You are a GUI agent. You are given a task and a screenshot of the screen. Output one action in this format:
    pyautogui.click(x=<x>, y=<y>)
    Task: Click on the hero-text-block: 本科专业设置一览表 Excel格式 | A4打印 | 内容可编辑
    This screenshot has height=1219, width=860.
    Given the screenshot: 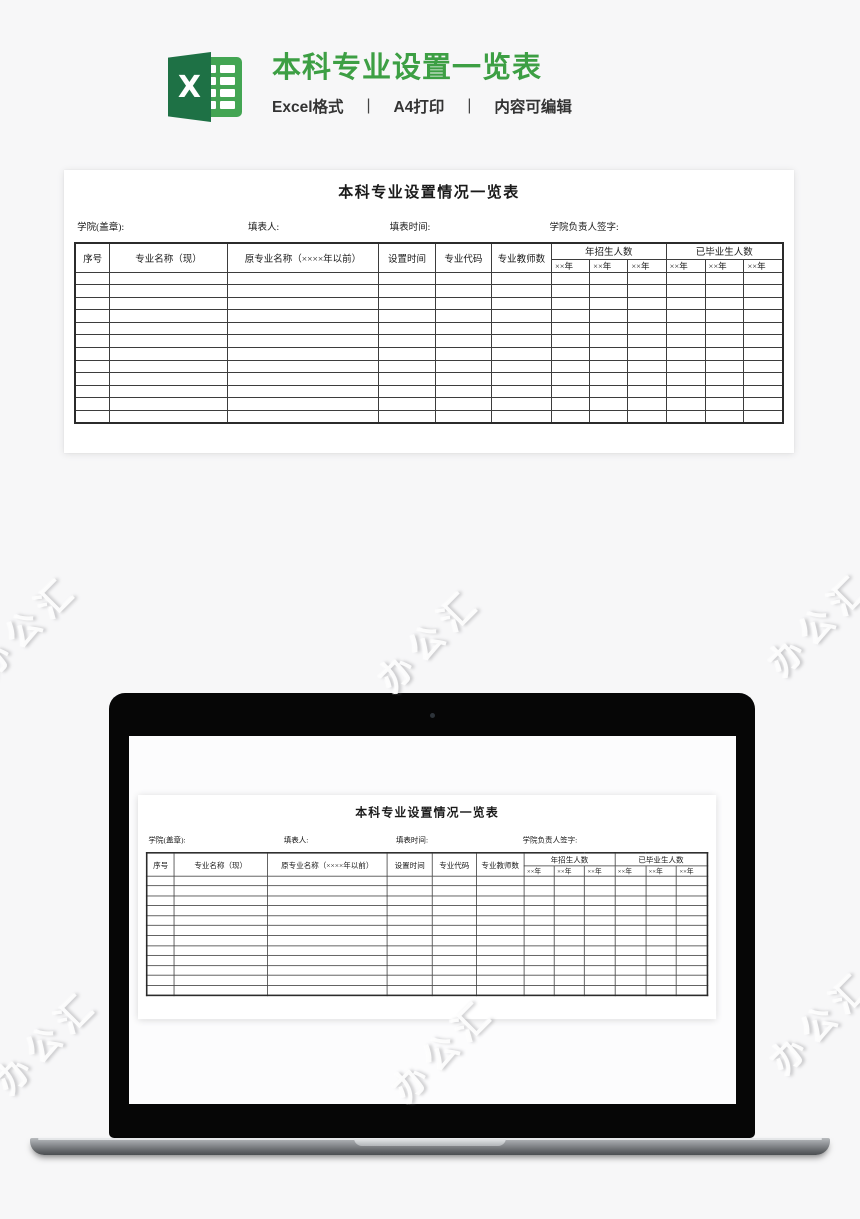 What is the action you would take?
    pyautogui.click(x=422, y=83)
    